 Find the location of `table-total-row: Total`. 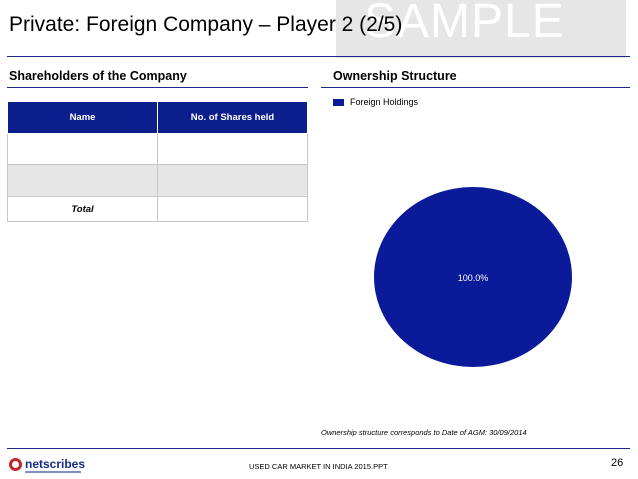

table-total-row: Total is located at coordinates (157, 209).